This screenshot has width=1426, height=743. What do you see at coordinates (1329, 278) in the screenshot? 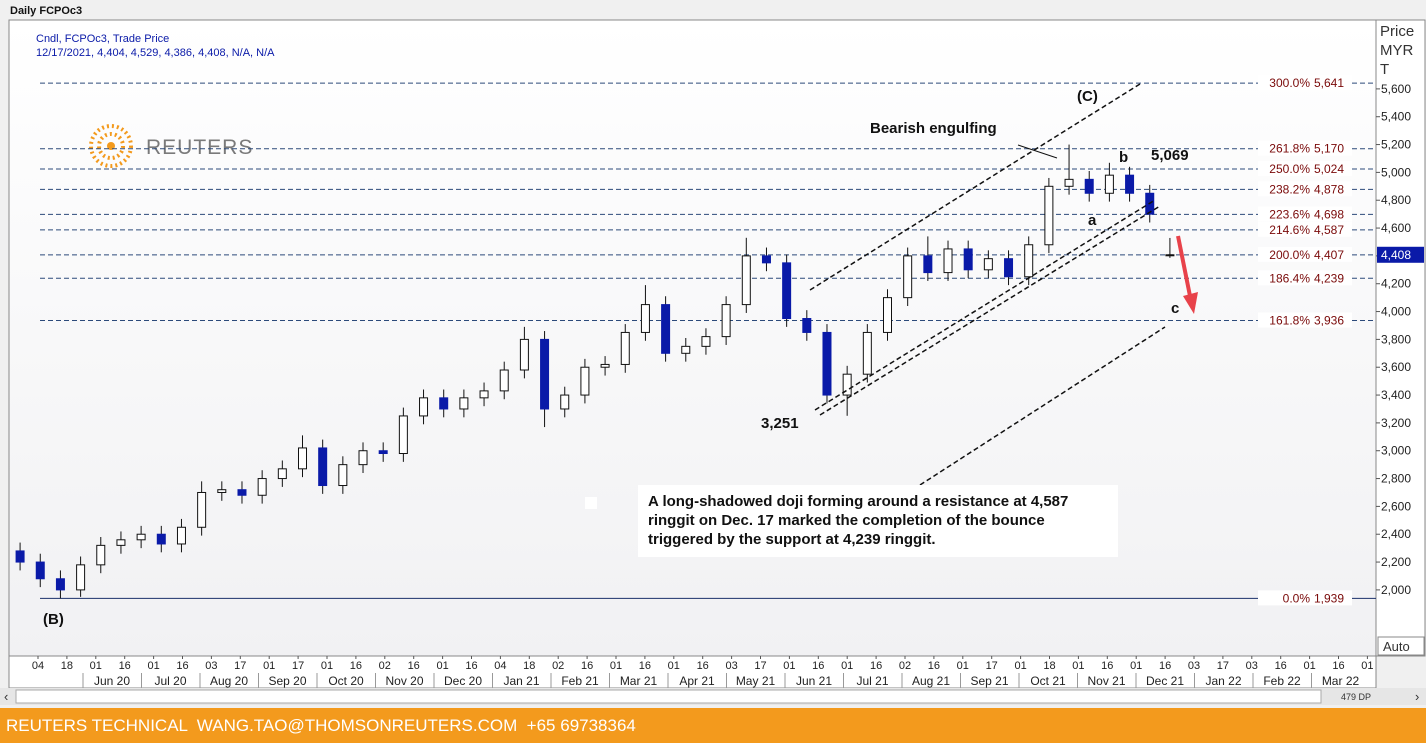
I see `level-value: 4,239` at bounding box center [1329, 278].